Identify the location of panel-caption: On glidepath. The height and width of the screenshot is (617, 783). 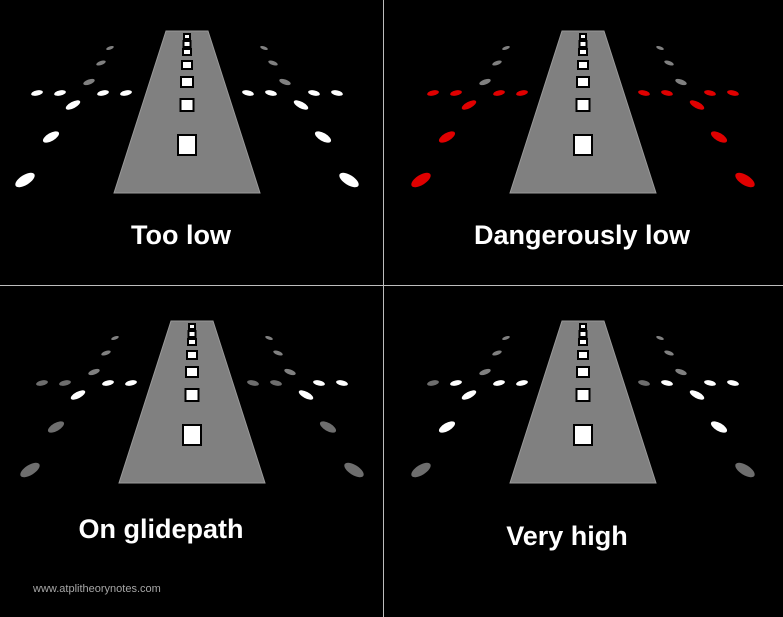
(161, 529).